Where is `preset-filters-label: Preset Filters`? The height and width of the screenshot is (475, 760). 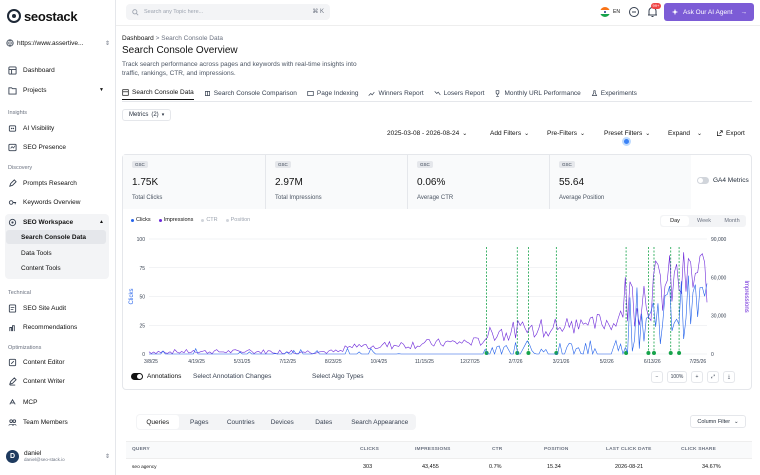 preset-filters-label: Preset Filters is located at coordinates (623, 133).